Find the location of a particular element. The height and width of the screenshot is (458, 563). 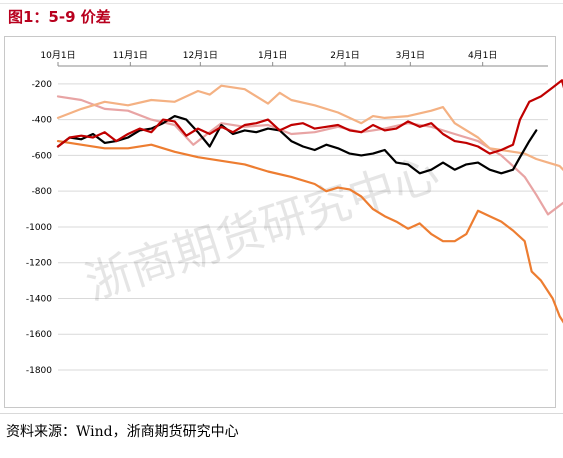

x-tick-label: 12月1日 is located at coordinates (200, 55).